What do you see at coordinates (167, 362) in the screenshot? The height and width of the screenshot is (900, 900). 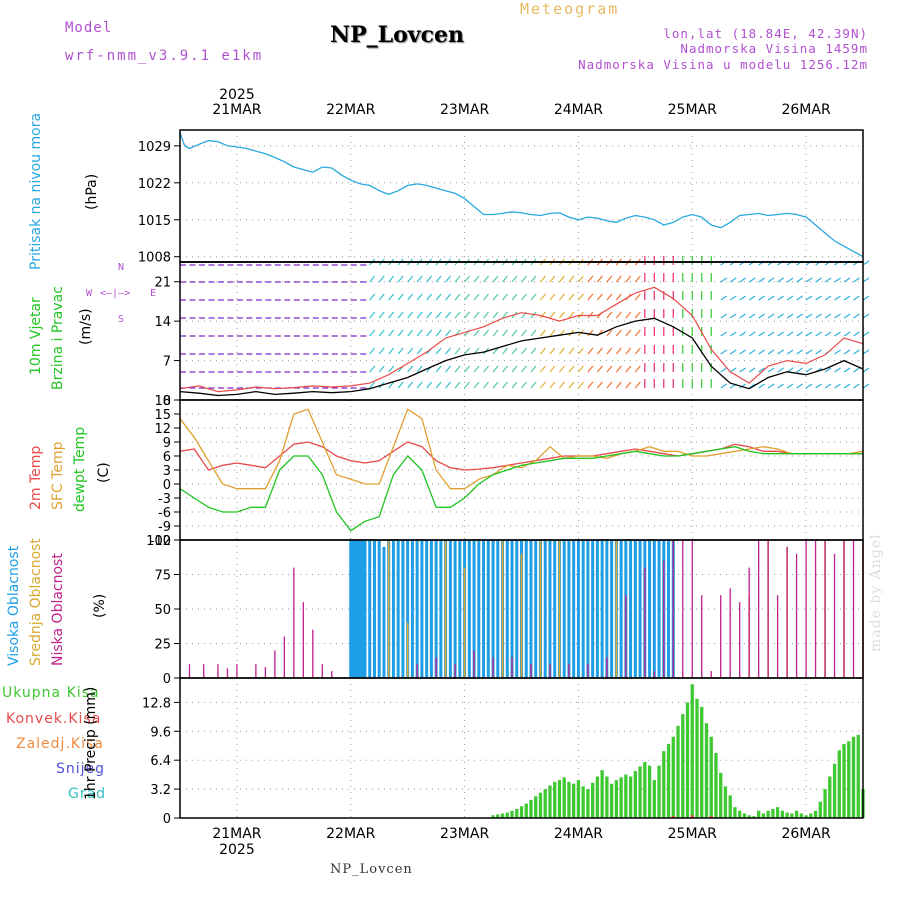 I see `ytick-label-1-1: 7` at bounding box center [167, 362].